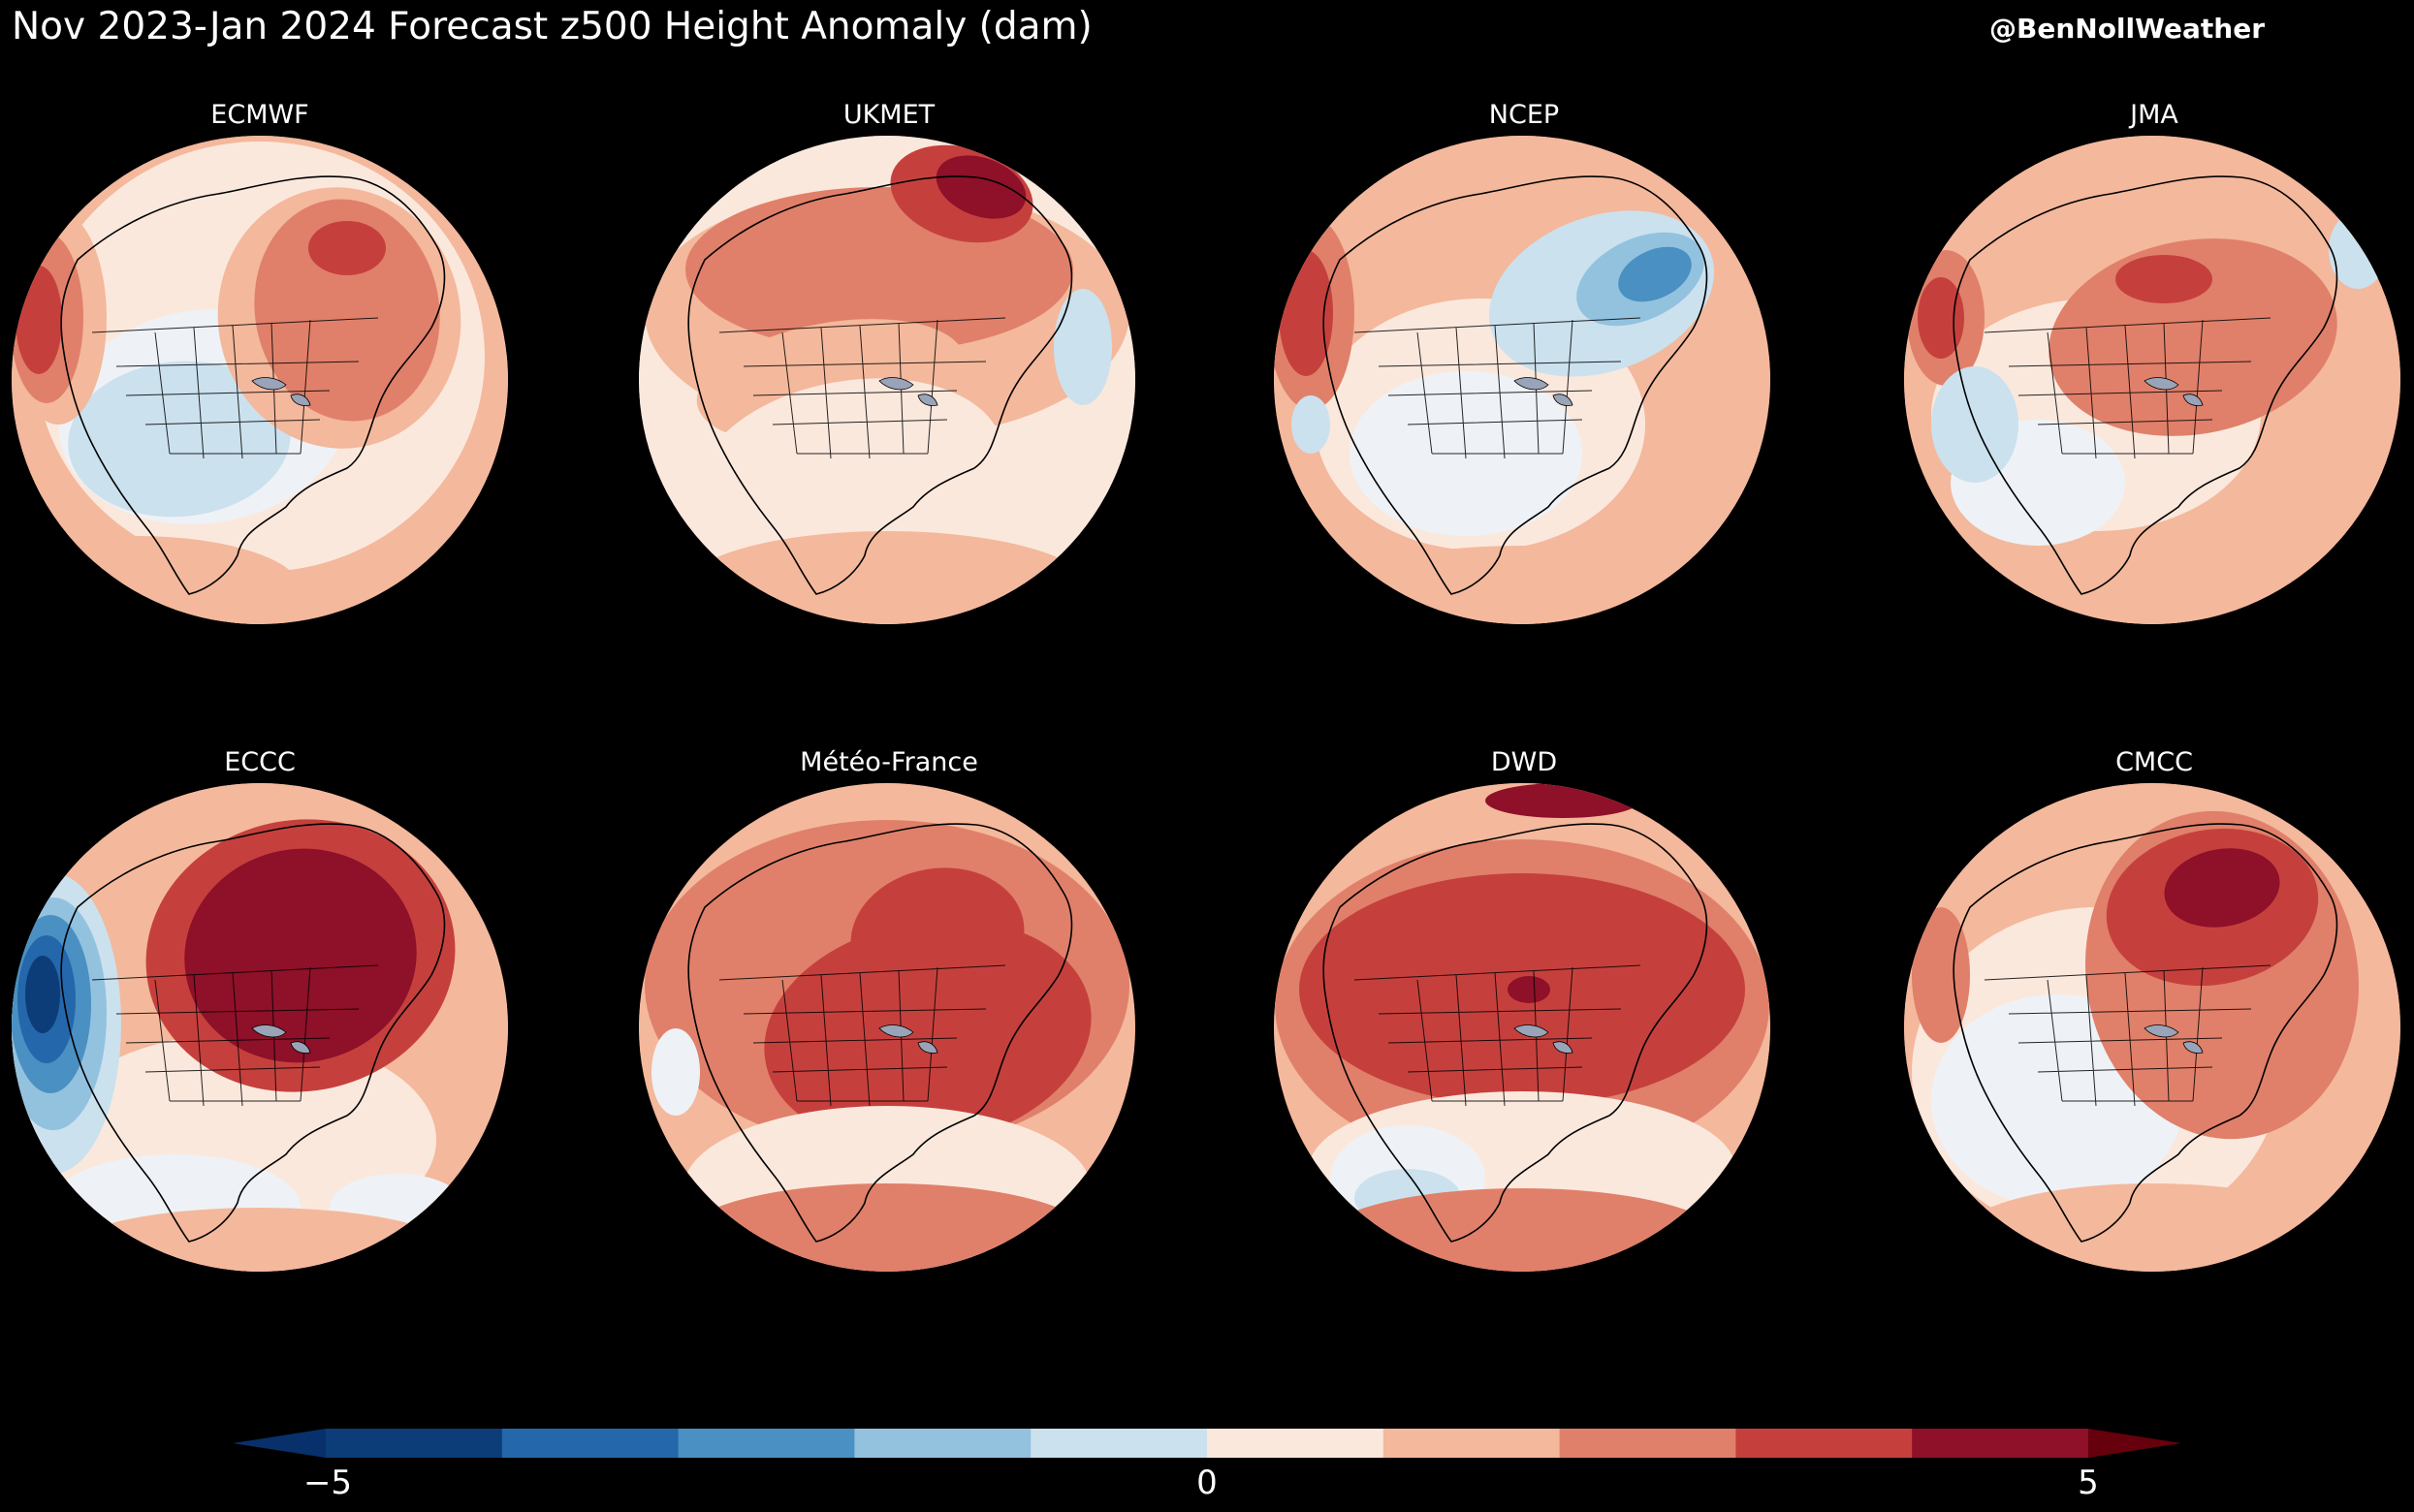 Image resolution: width=2414 pixels, height=1512 pixels. I want to click on panel-label-cmcc: CMCC, so click(2154, 762).